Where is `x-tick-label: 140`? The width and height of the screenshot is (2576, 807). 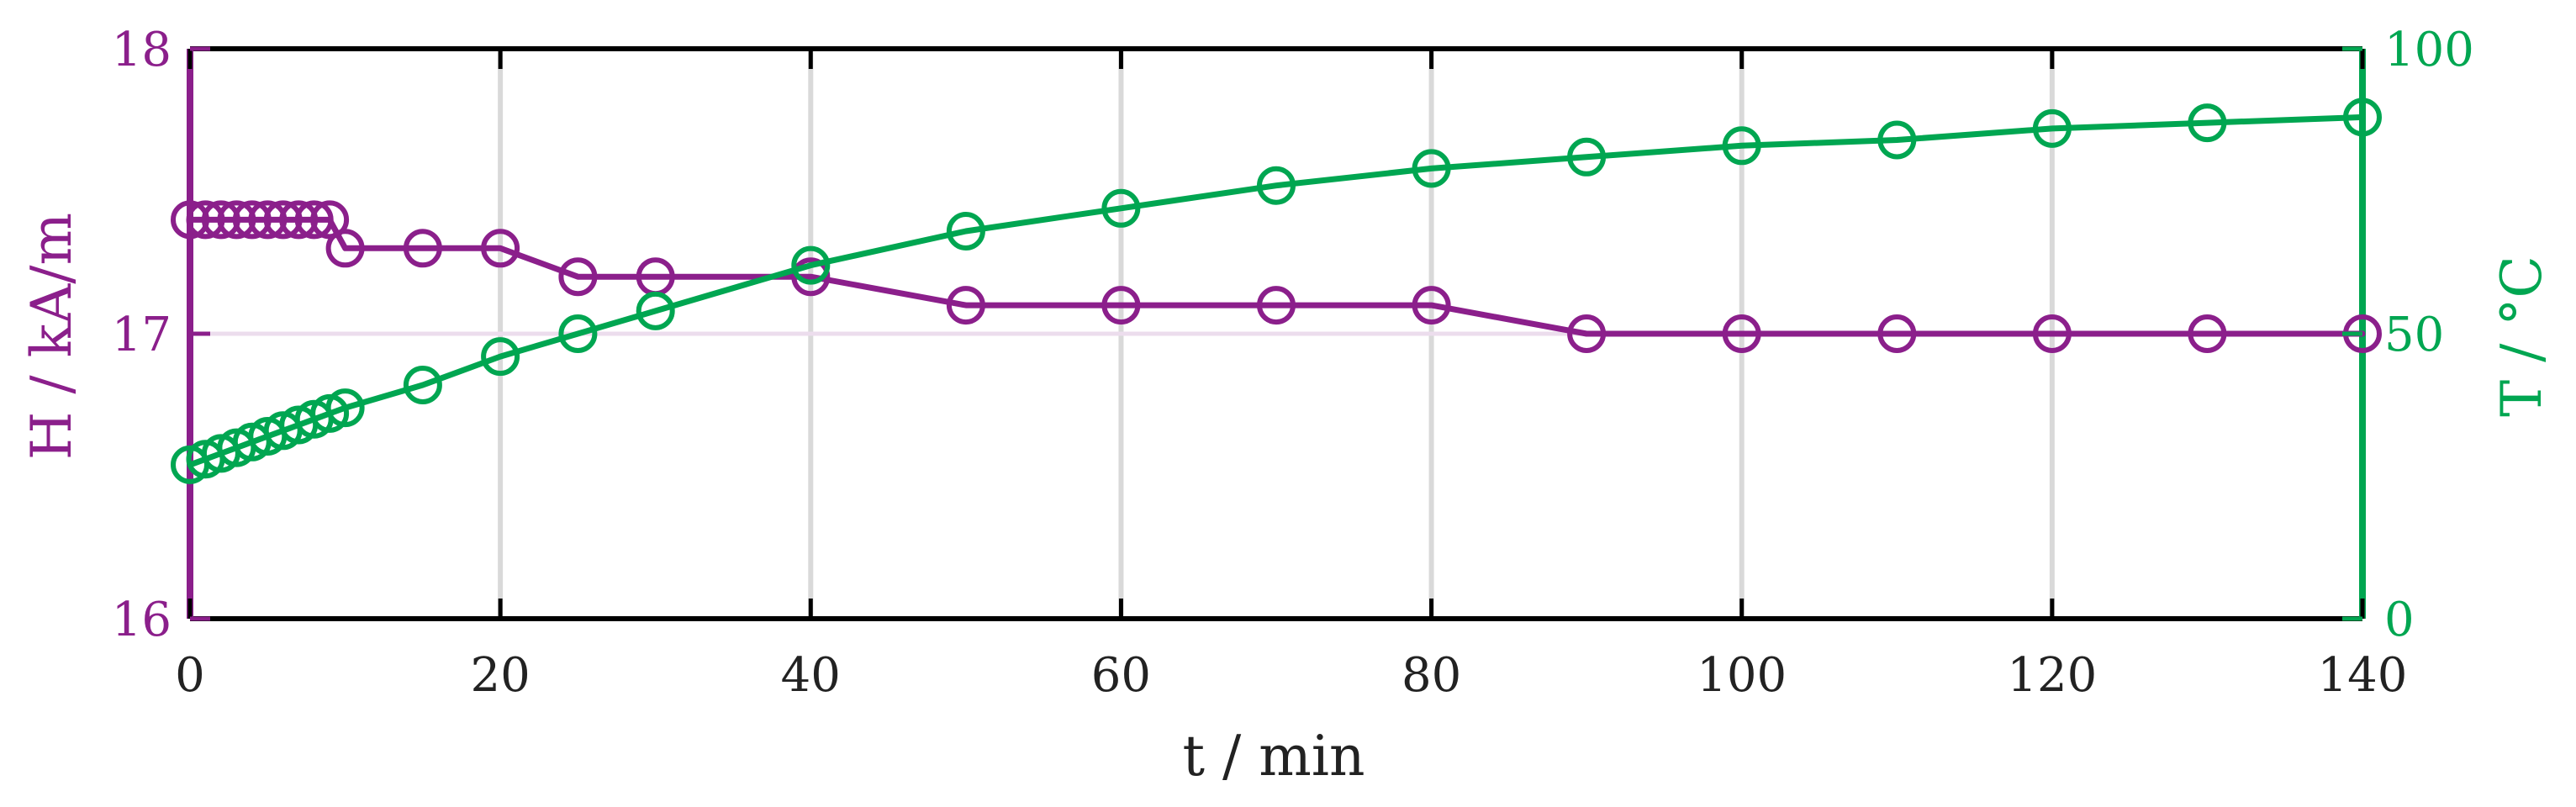
x-tick-label: 140 is located at coordinates (2363, 675).